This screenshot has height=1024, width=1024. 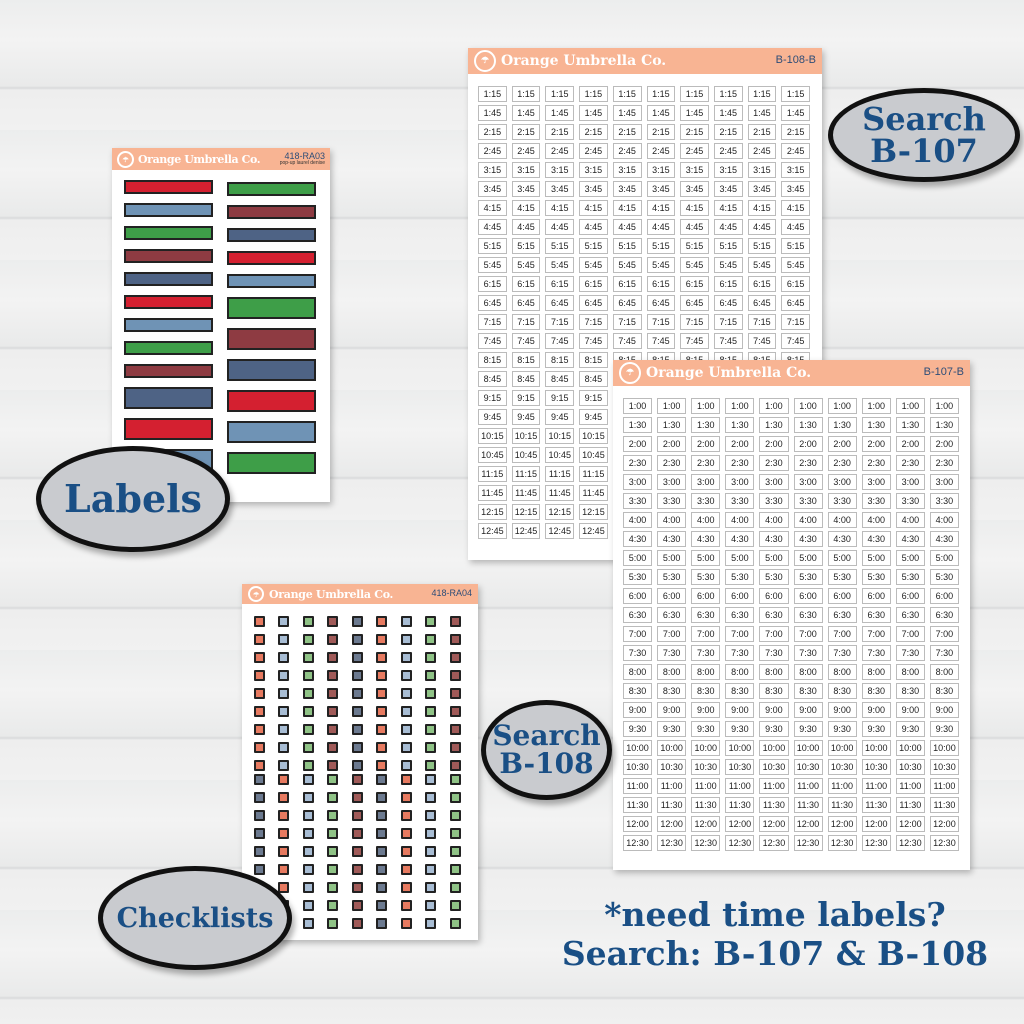 I want to click on time-sticker: 10:00, so click(x=706, y=748).